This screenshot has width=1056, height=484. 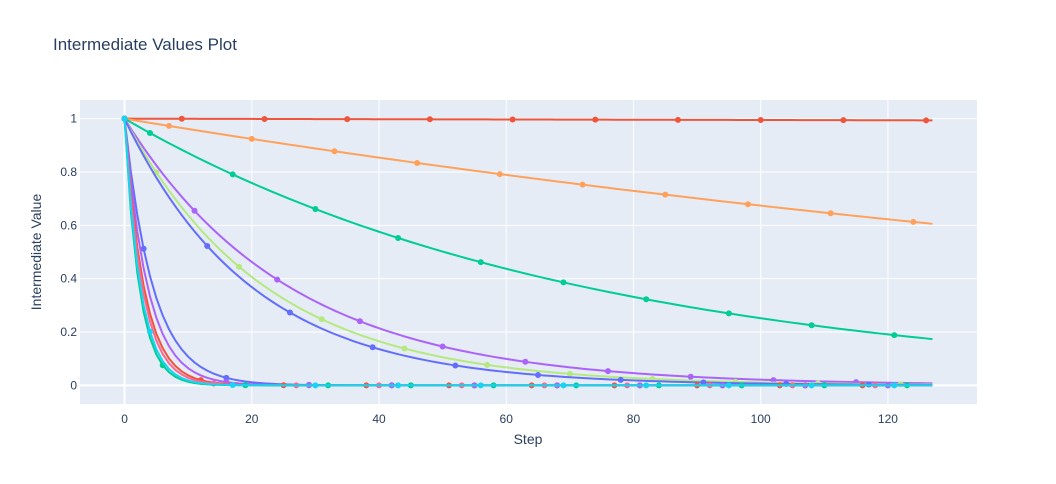 What do you see at coordinates (36, 252) in the screenshot?
I see `y-axis-title: Intermediate Value` at bounding box center [36, 252].